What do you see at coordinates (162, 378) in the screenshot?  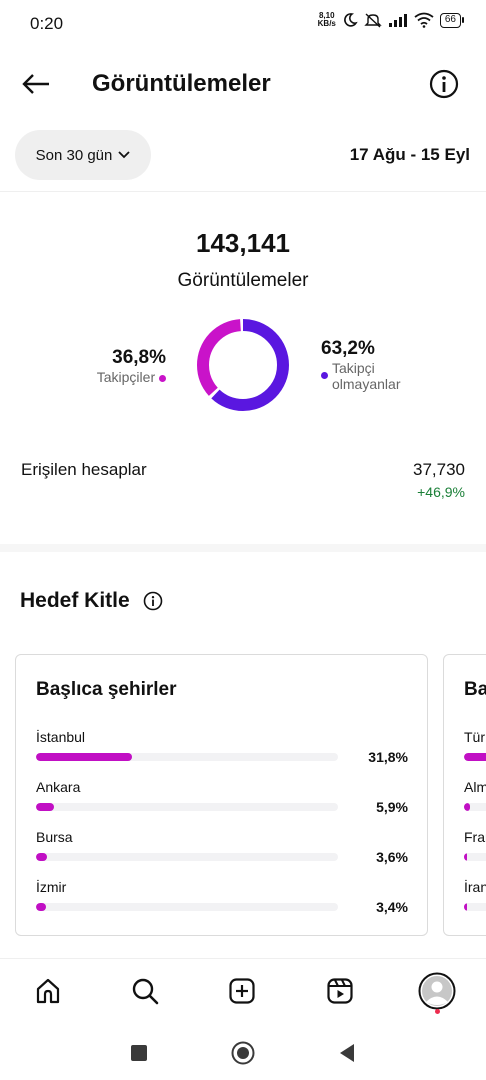 I see `followers-dot` at bounding box center [162, 378].